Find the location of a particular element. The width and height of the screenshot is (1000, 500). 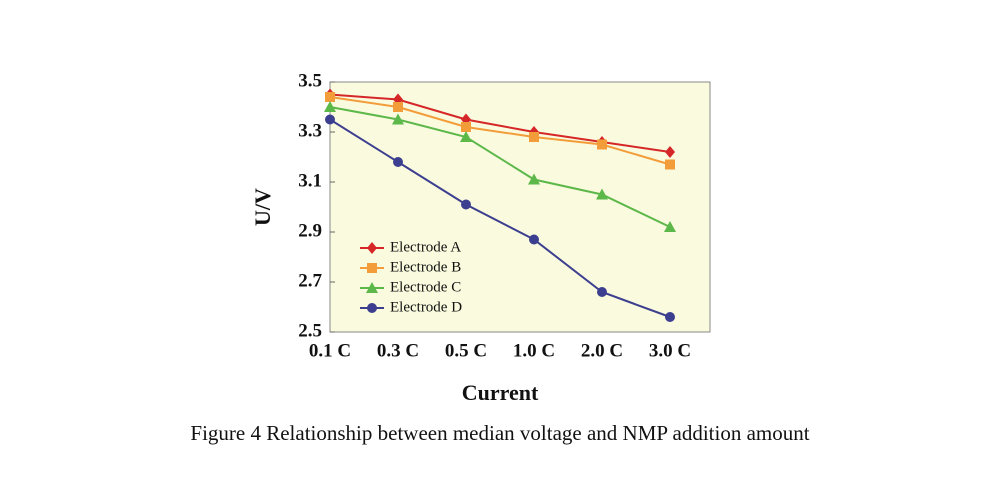

y-tick-label: 3.5 is located at coordinates (310, 80).